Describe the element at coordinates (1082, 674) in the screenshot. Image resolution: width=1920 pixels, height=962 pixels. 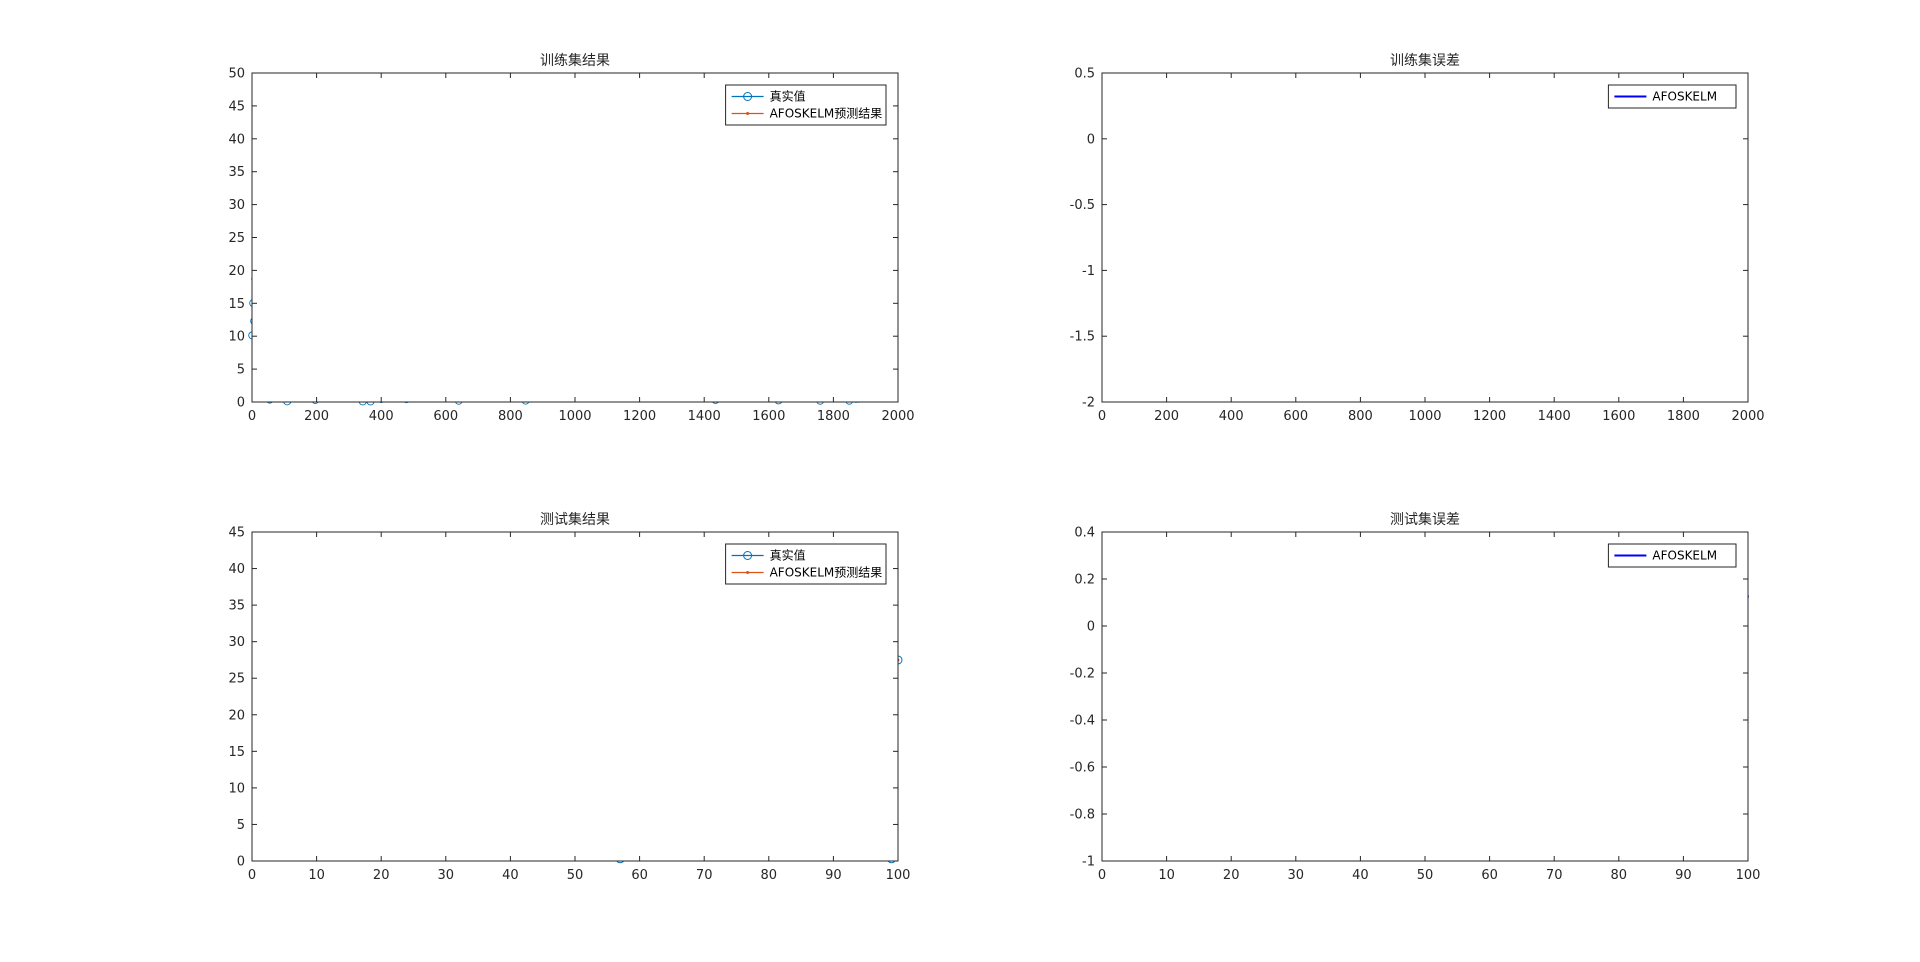
I see `y-tick-label: -0.2` at that location.